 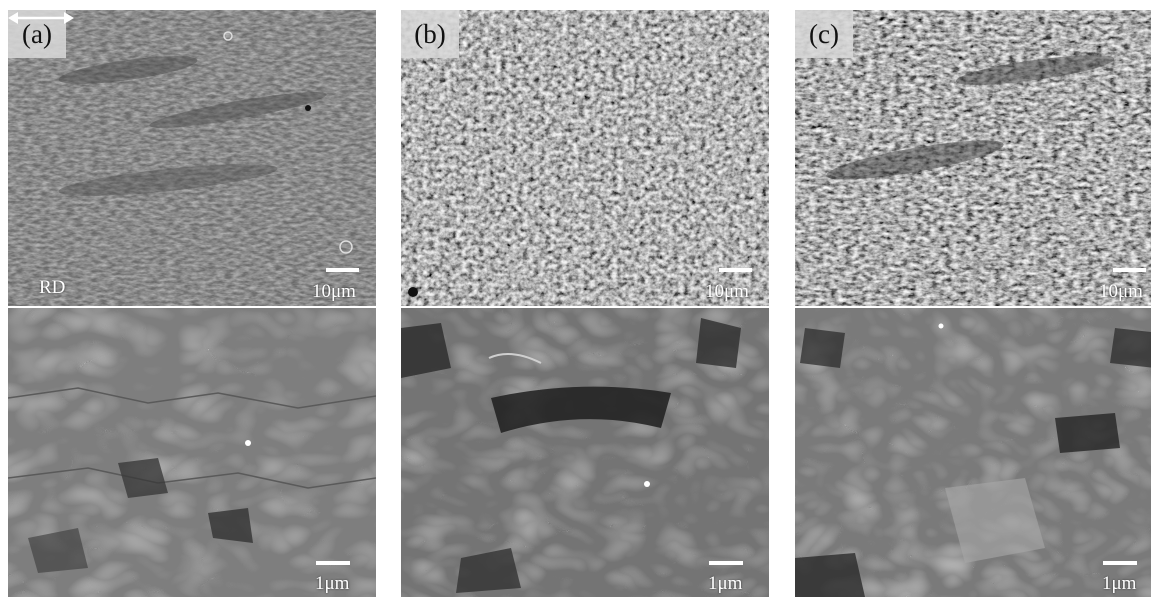 What do you see at coordinates (430, 34) in the screenshot?
I see `panel-label-b: (b)` at bounding box center [430, 34].